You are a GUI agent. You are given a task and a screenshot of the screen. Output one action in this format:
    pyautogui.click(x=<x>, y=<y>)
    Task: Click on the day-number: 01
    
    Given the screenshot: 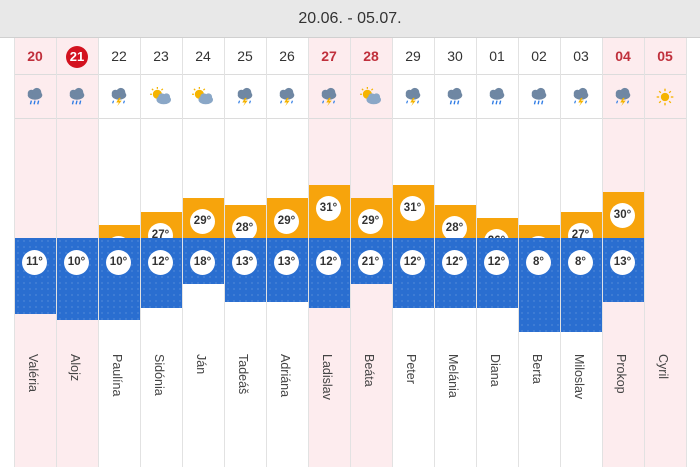 What is the action you would take?
    pyautogui.click(x=497, y=56)
    